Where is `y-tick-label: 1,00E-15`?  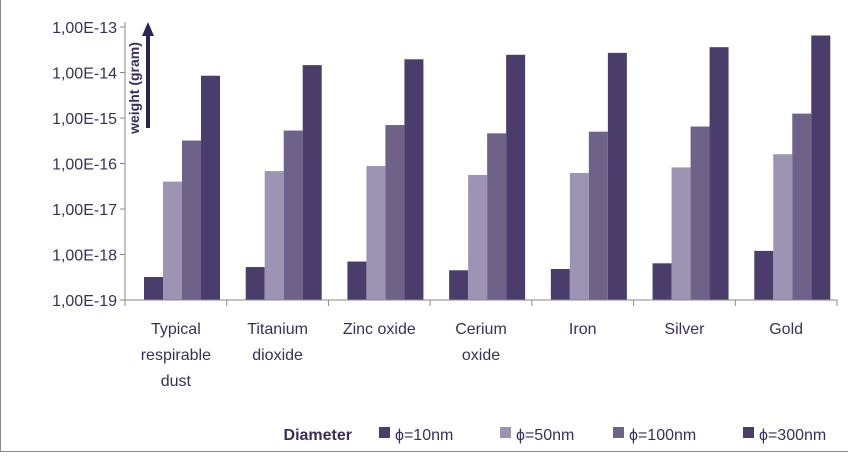
y-tick-label: 1,00E-15 is located at coordinates (84, 119).